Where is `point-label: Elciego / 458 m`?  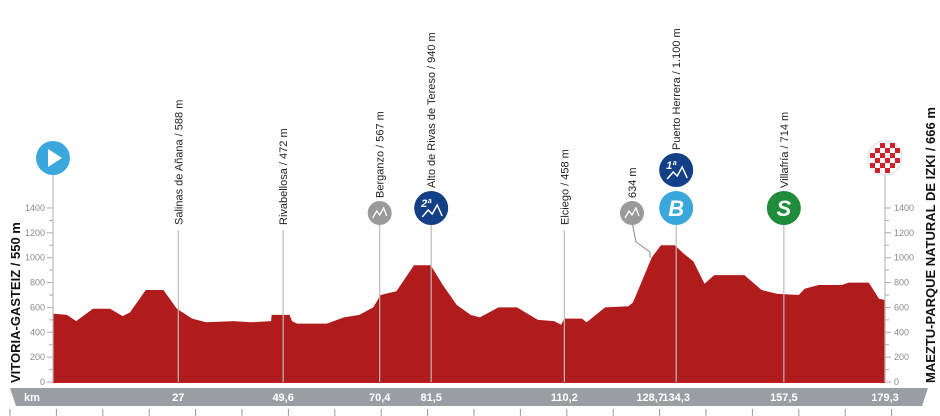
point-label: Elciego / 458 m is located at coordinates (565, 187).